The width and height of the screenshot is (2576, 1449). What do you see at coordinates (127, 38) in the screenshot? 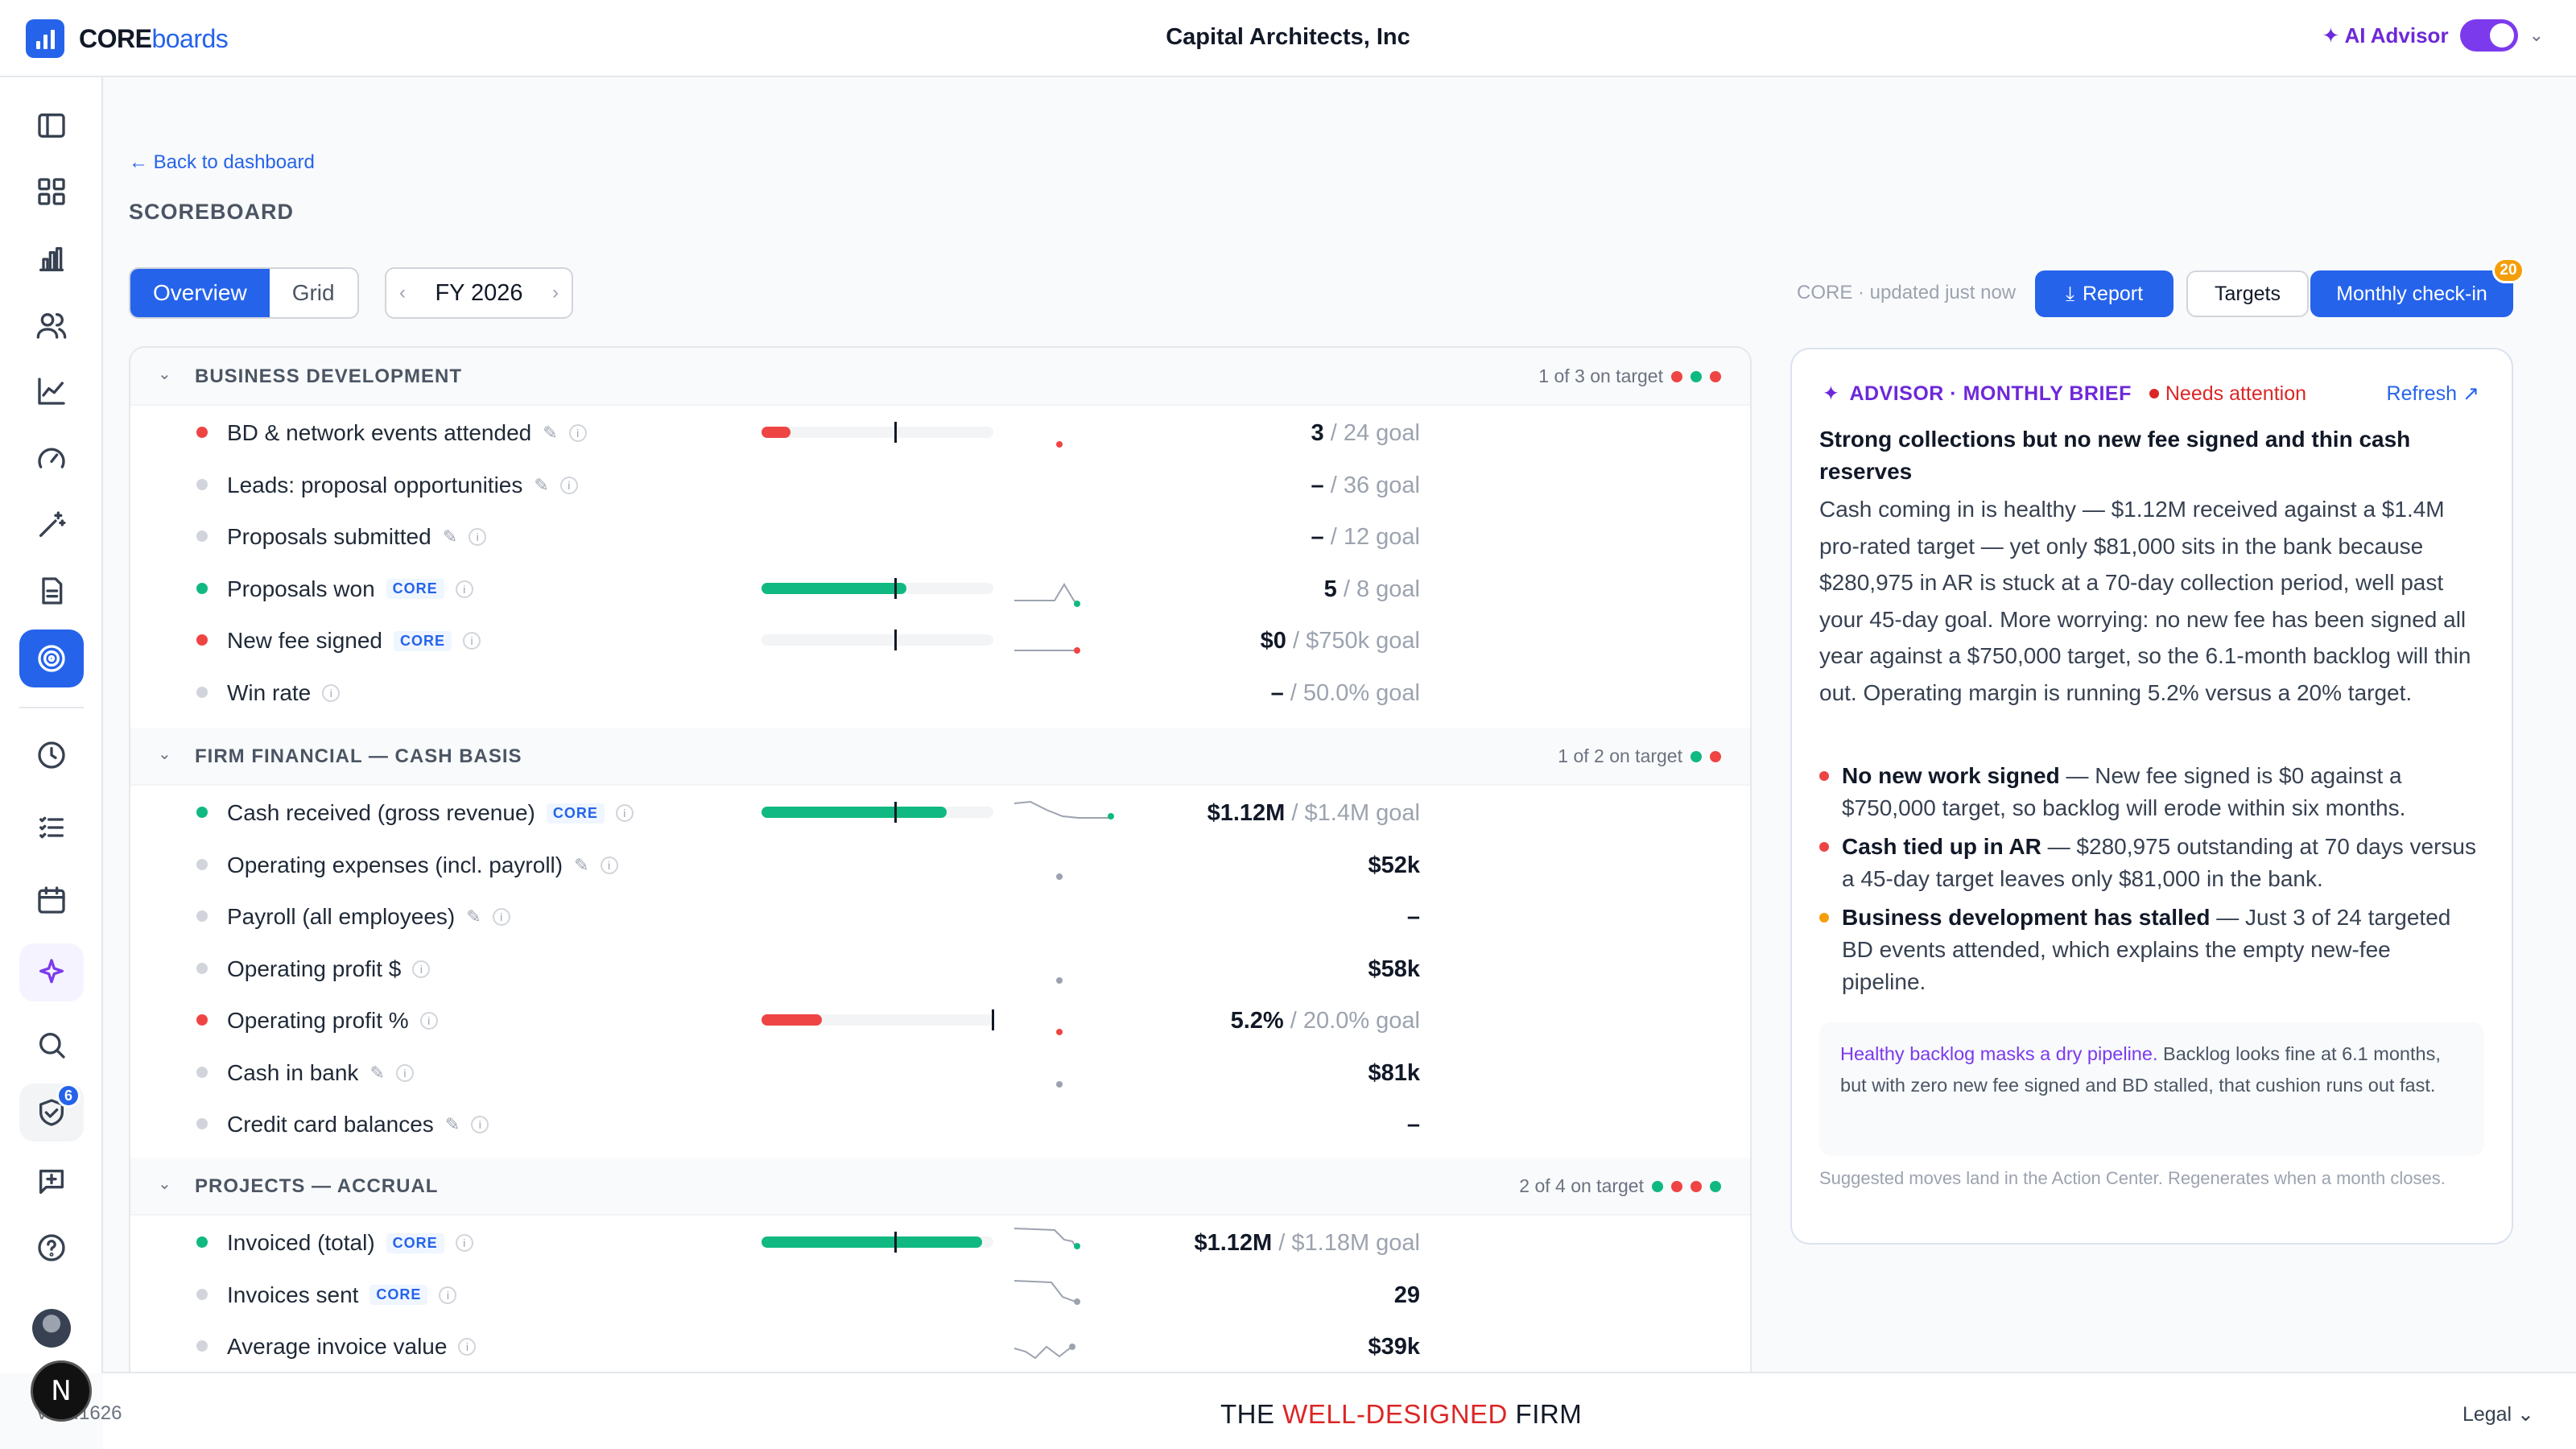
I see `app-logo: COREboards` at bounding box center [127, 38].